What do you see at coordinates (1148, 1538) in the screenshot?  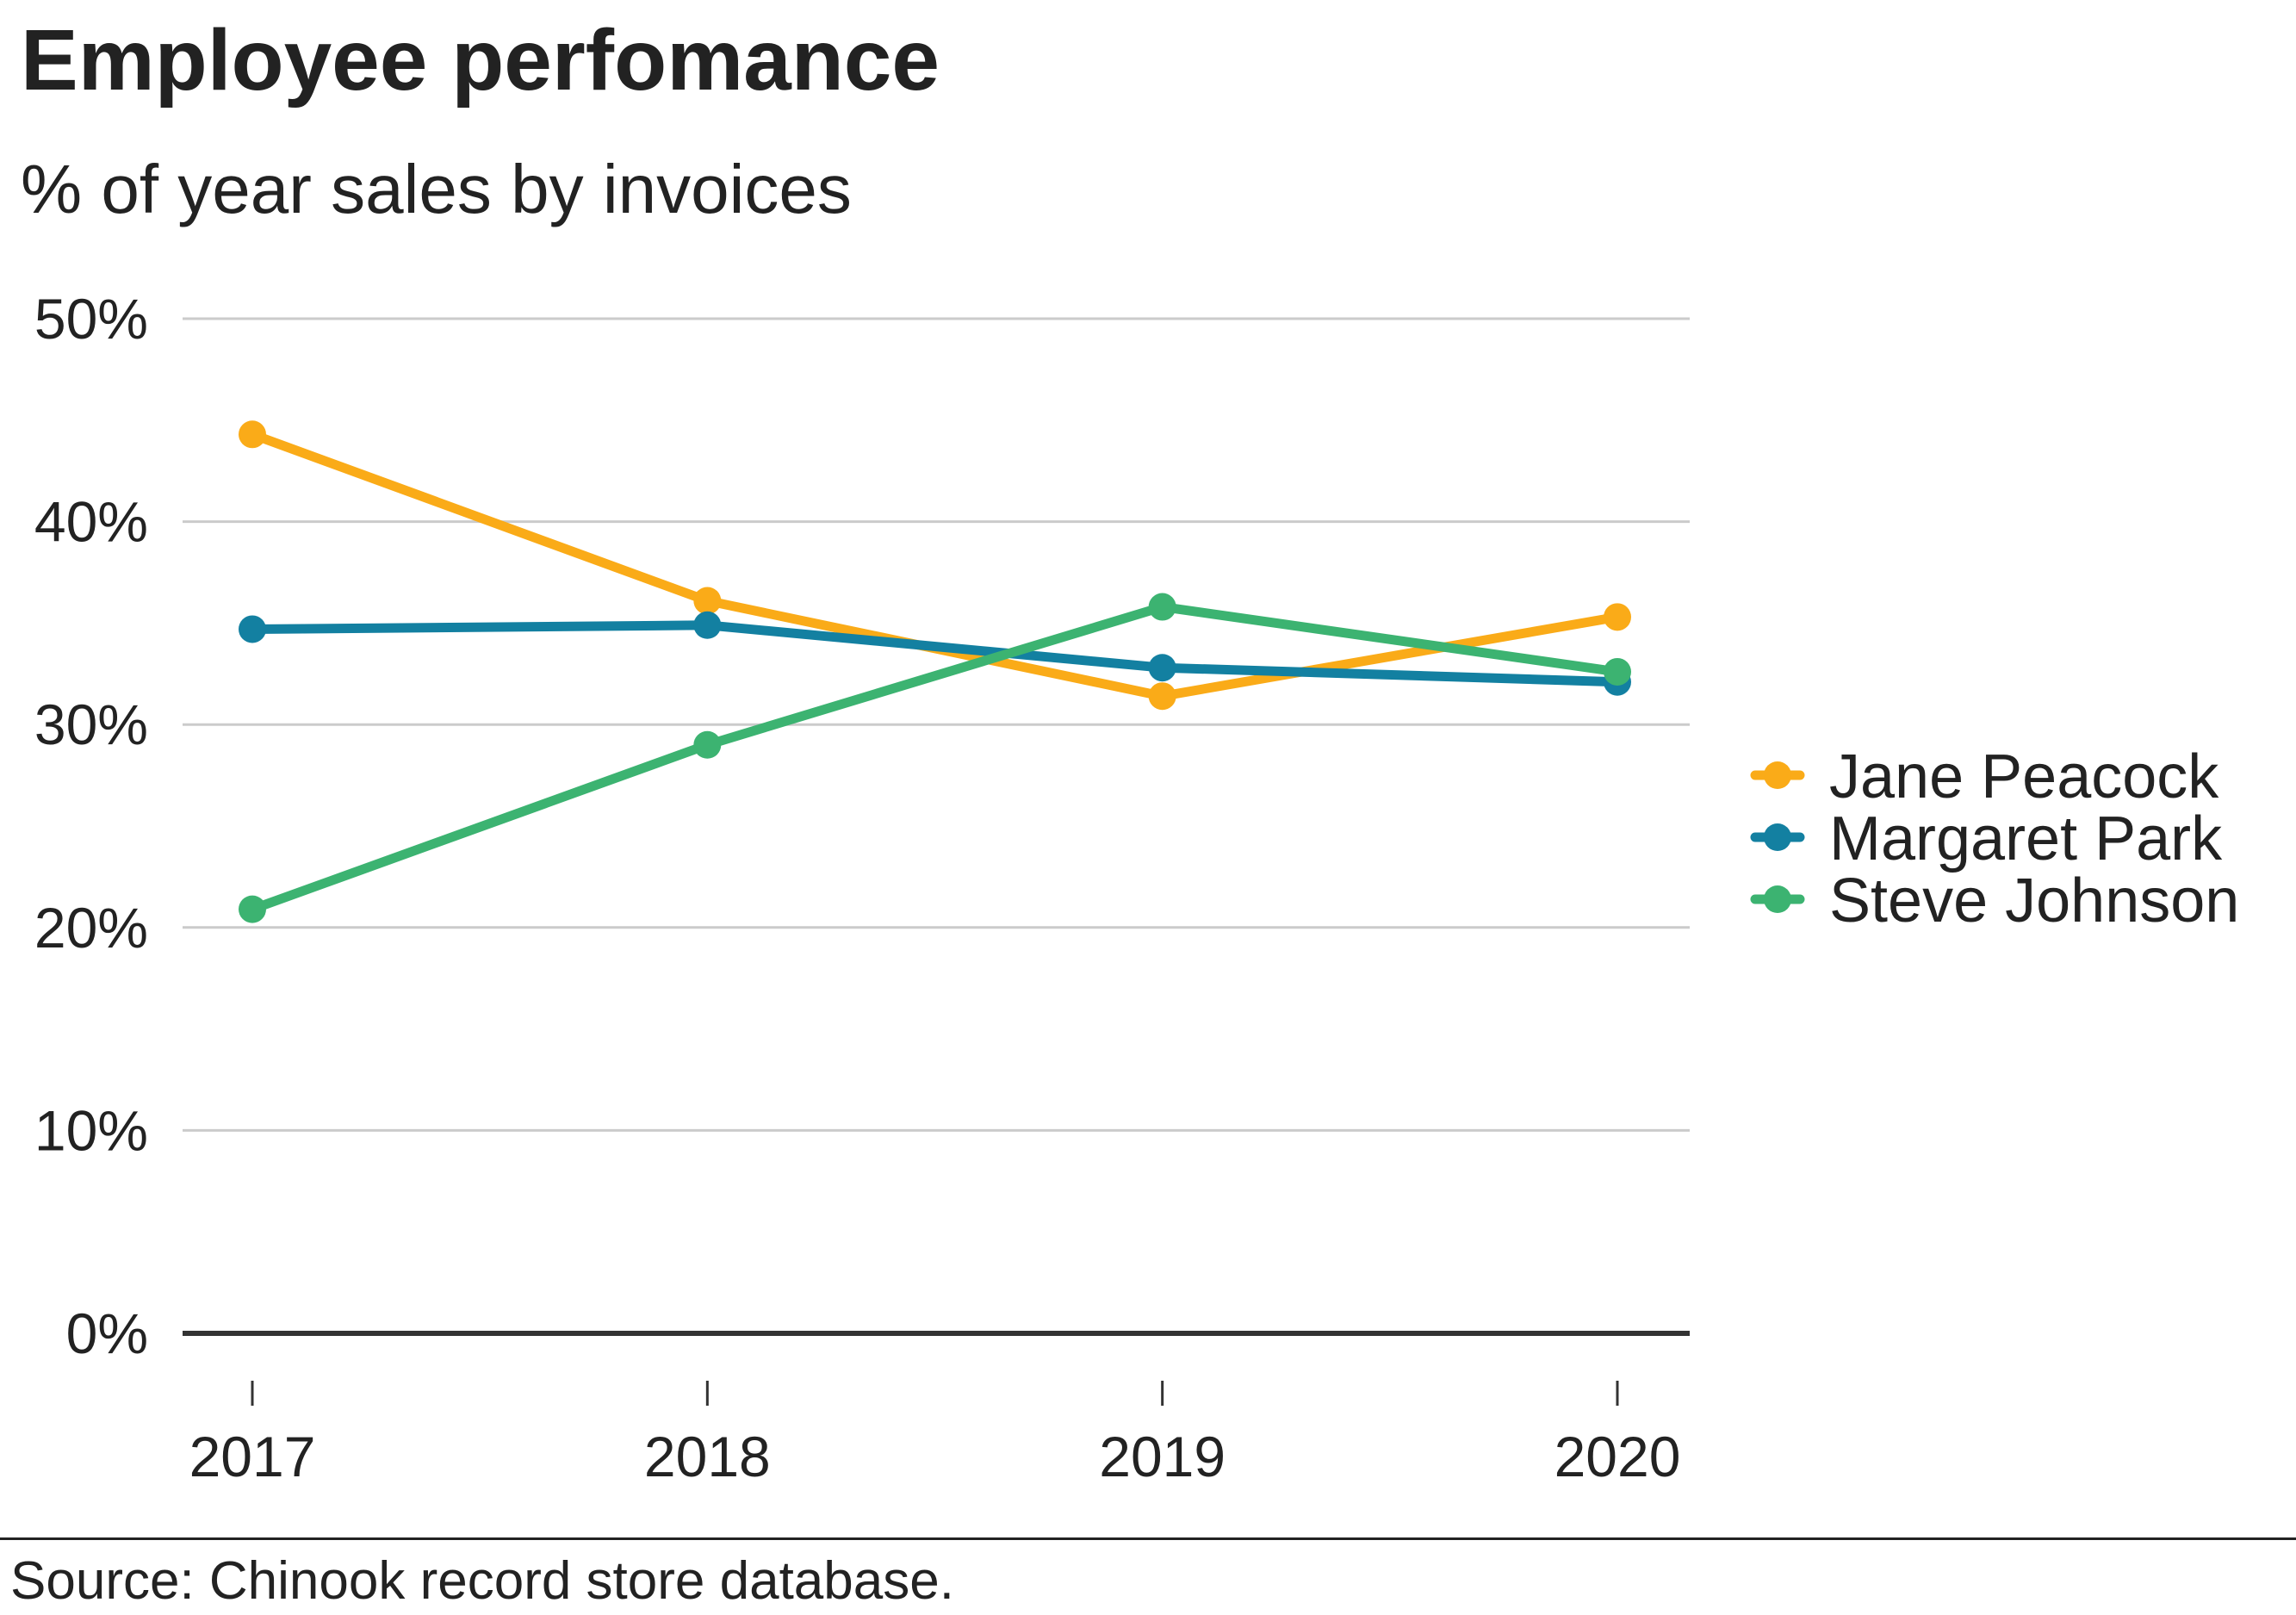 I see `footer-divider` at bounding box center [1148, 1538].